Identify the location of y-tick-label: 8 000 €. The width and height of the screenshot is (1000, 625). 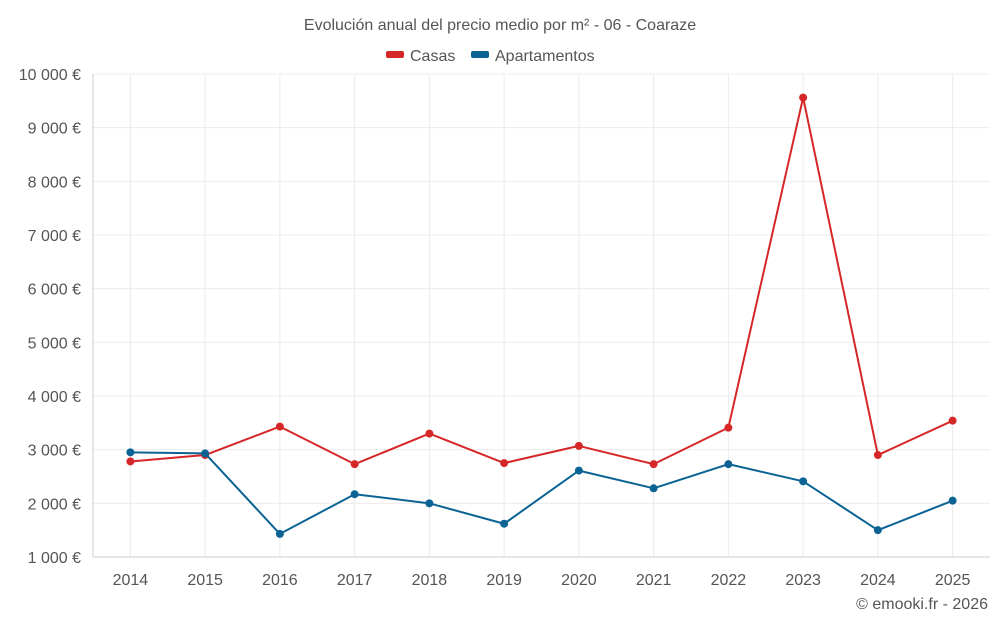
(54, 182).